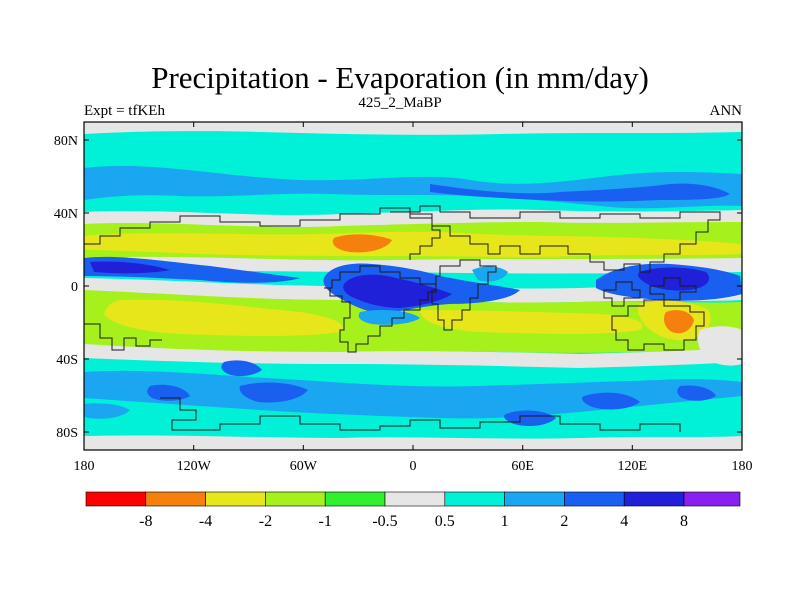 The image size is (800, 600). Describe the element at coordinates (505, 521) in the screenshot. I see `colorbar-label: 1` at that location.